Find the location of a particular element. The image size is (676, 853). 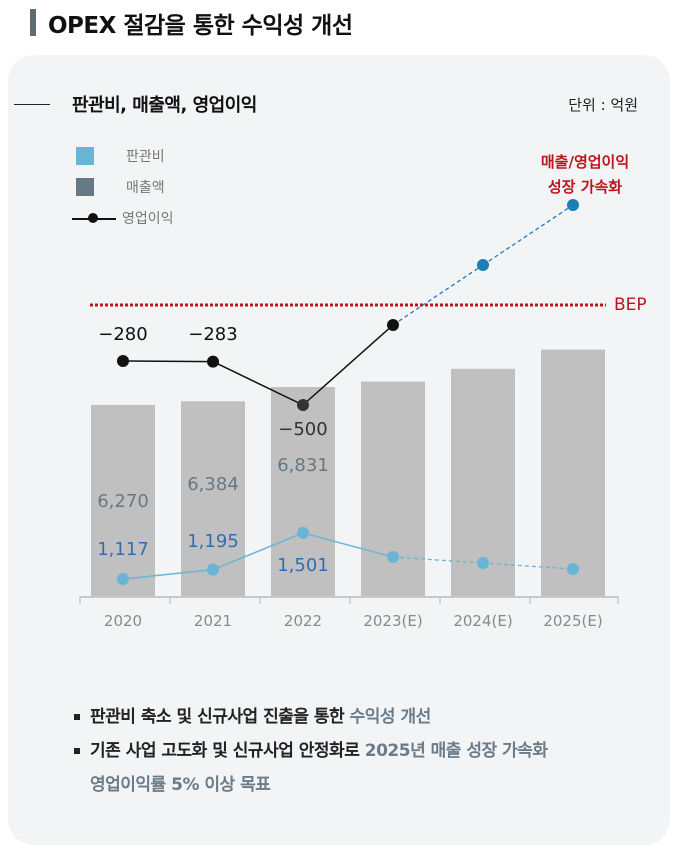

x-tick-label: 2024(E) is located at coordinates (482, 621).